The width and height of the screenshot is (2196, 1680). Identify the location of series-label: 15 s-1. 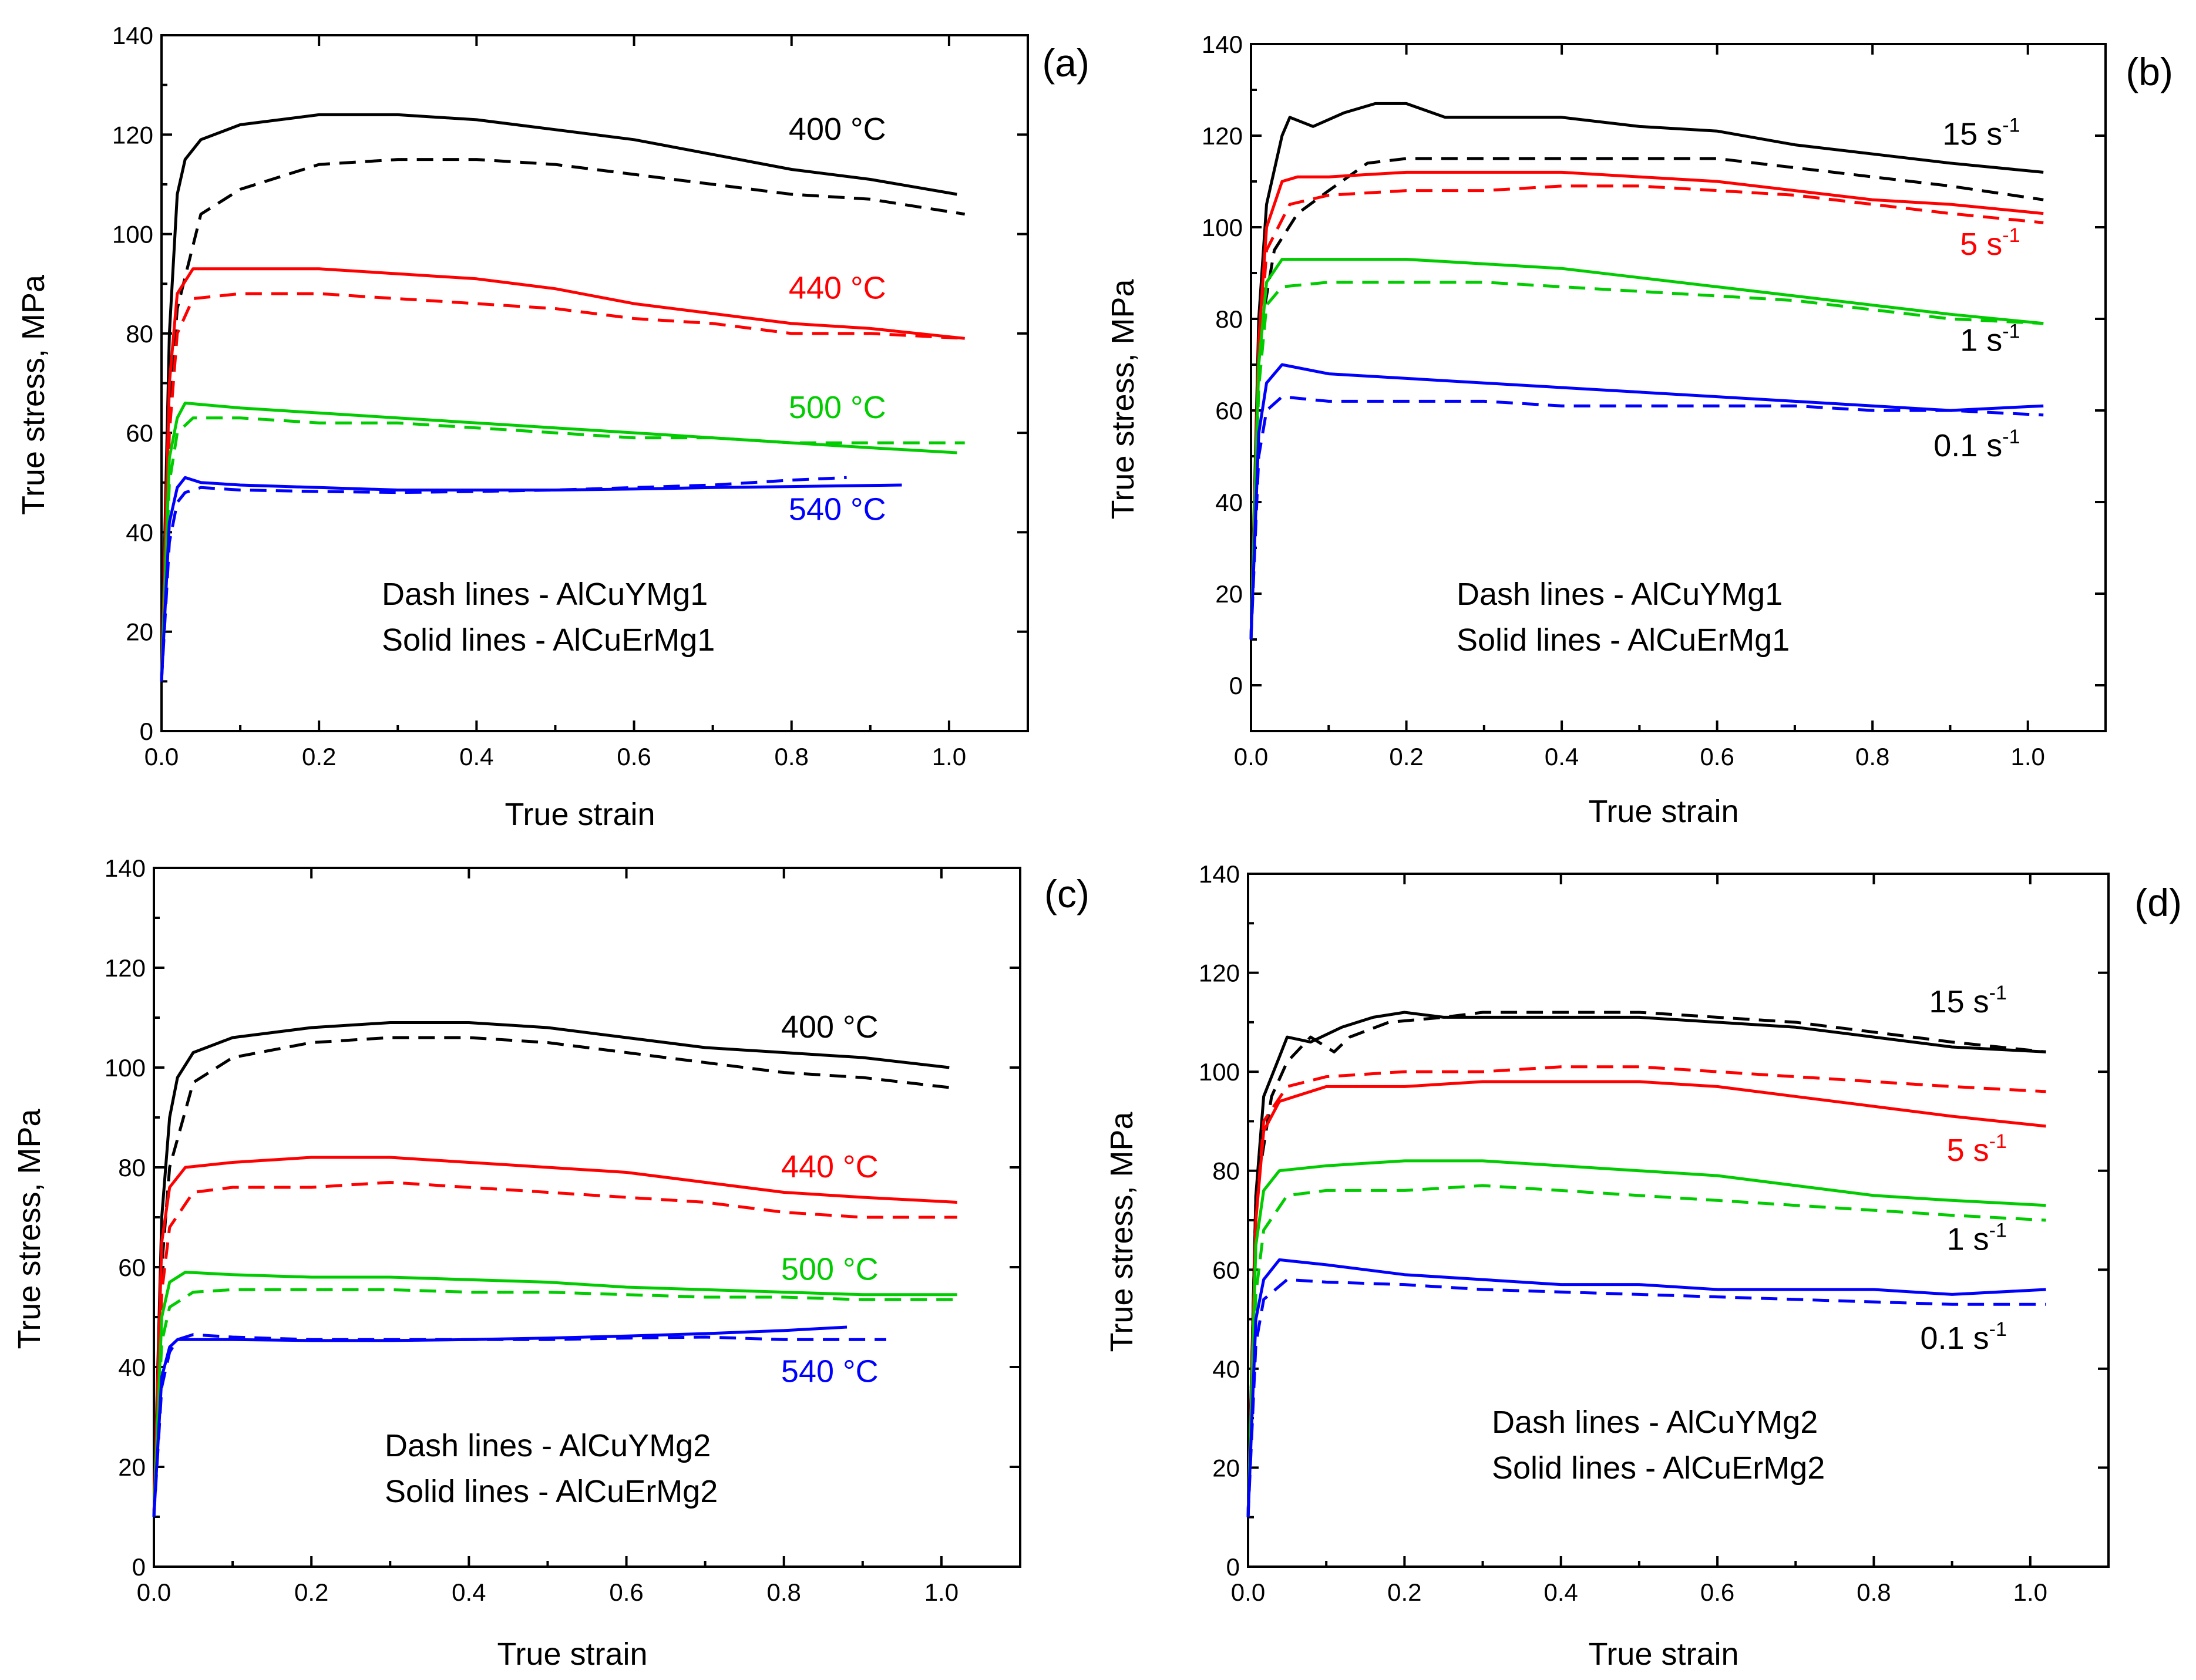
(1981, 133).